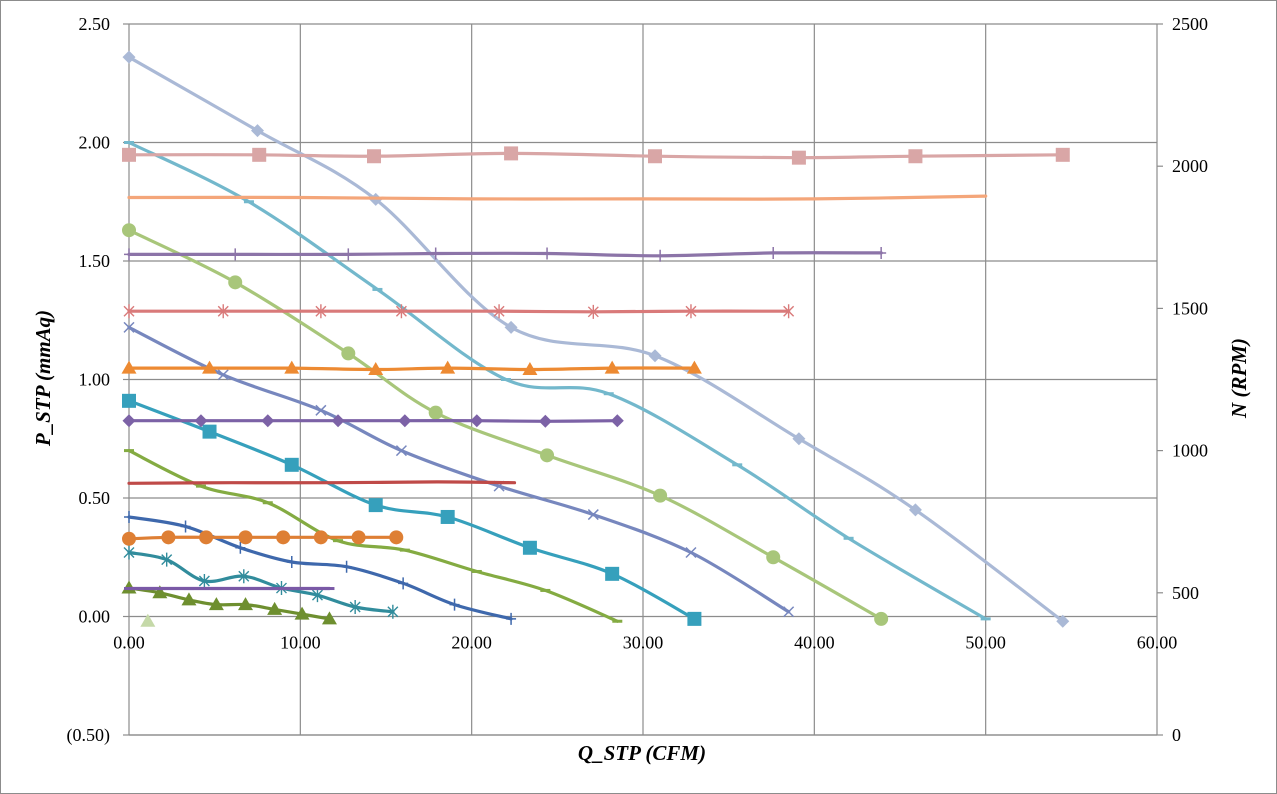 The height and width of the screenshot is (794, 1277). I want to click on x-tick-label: 40.00, so click(814, 643).